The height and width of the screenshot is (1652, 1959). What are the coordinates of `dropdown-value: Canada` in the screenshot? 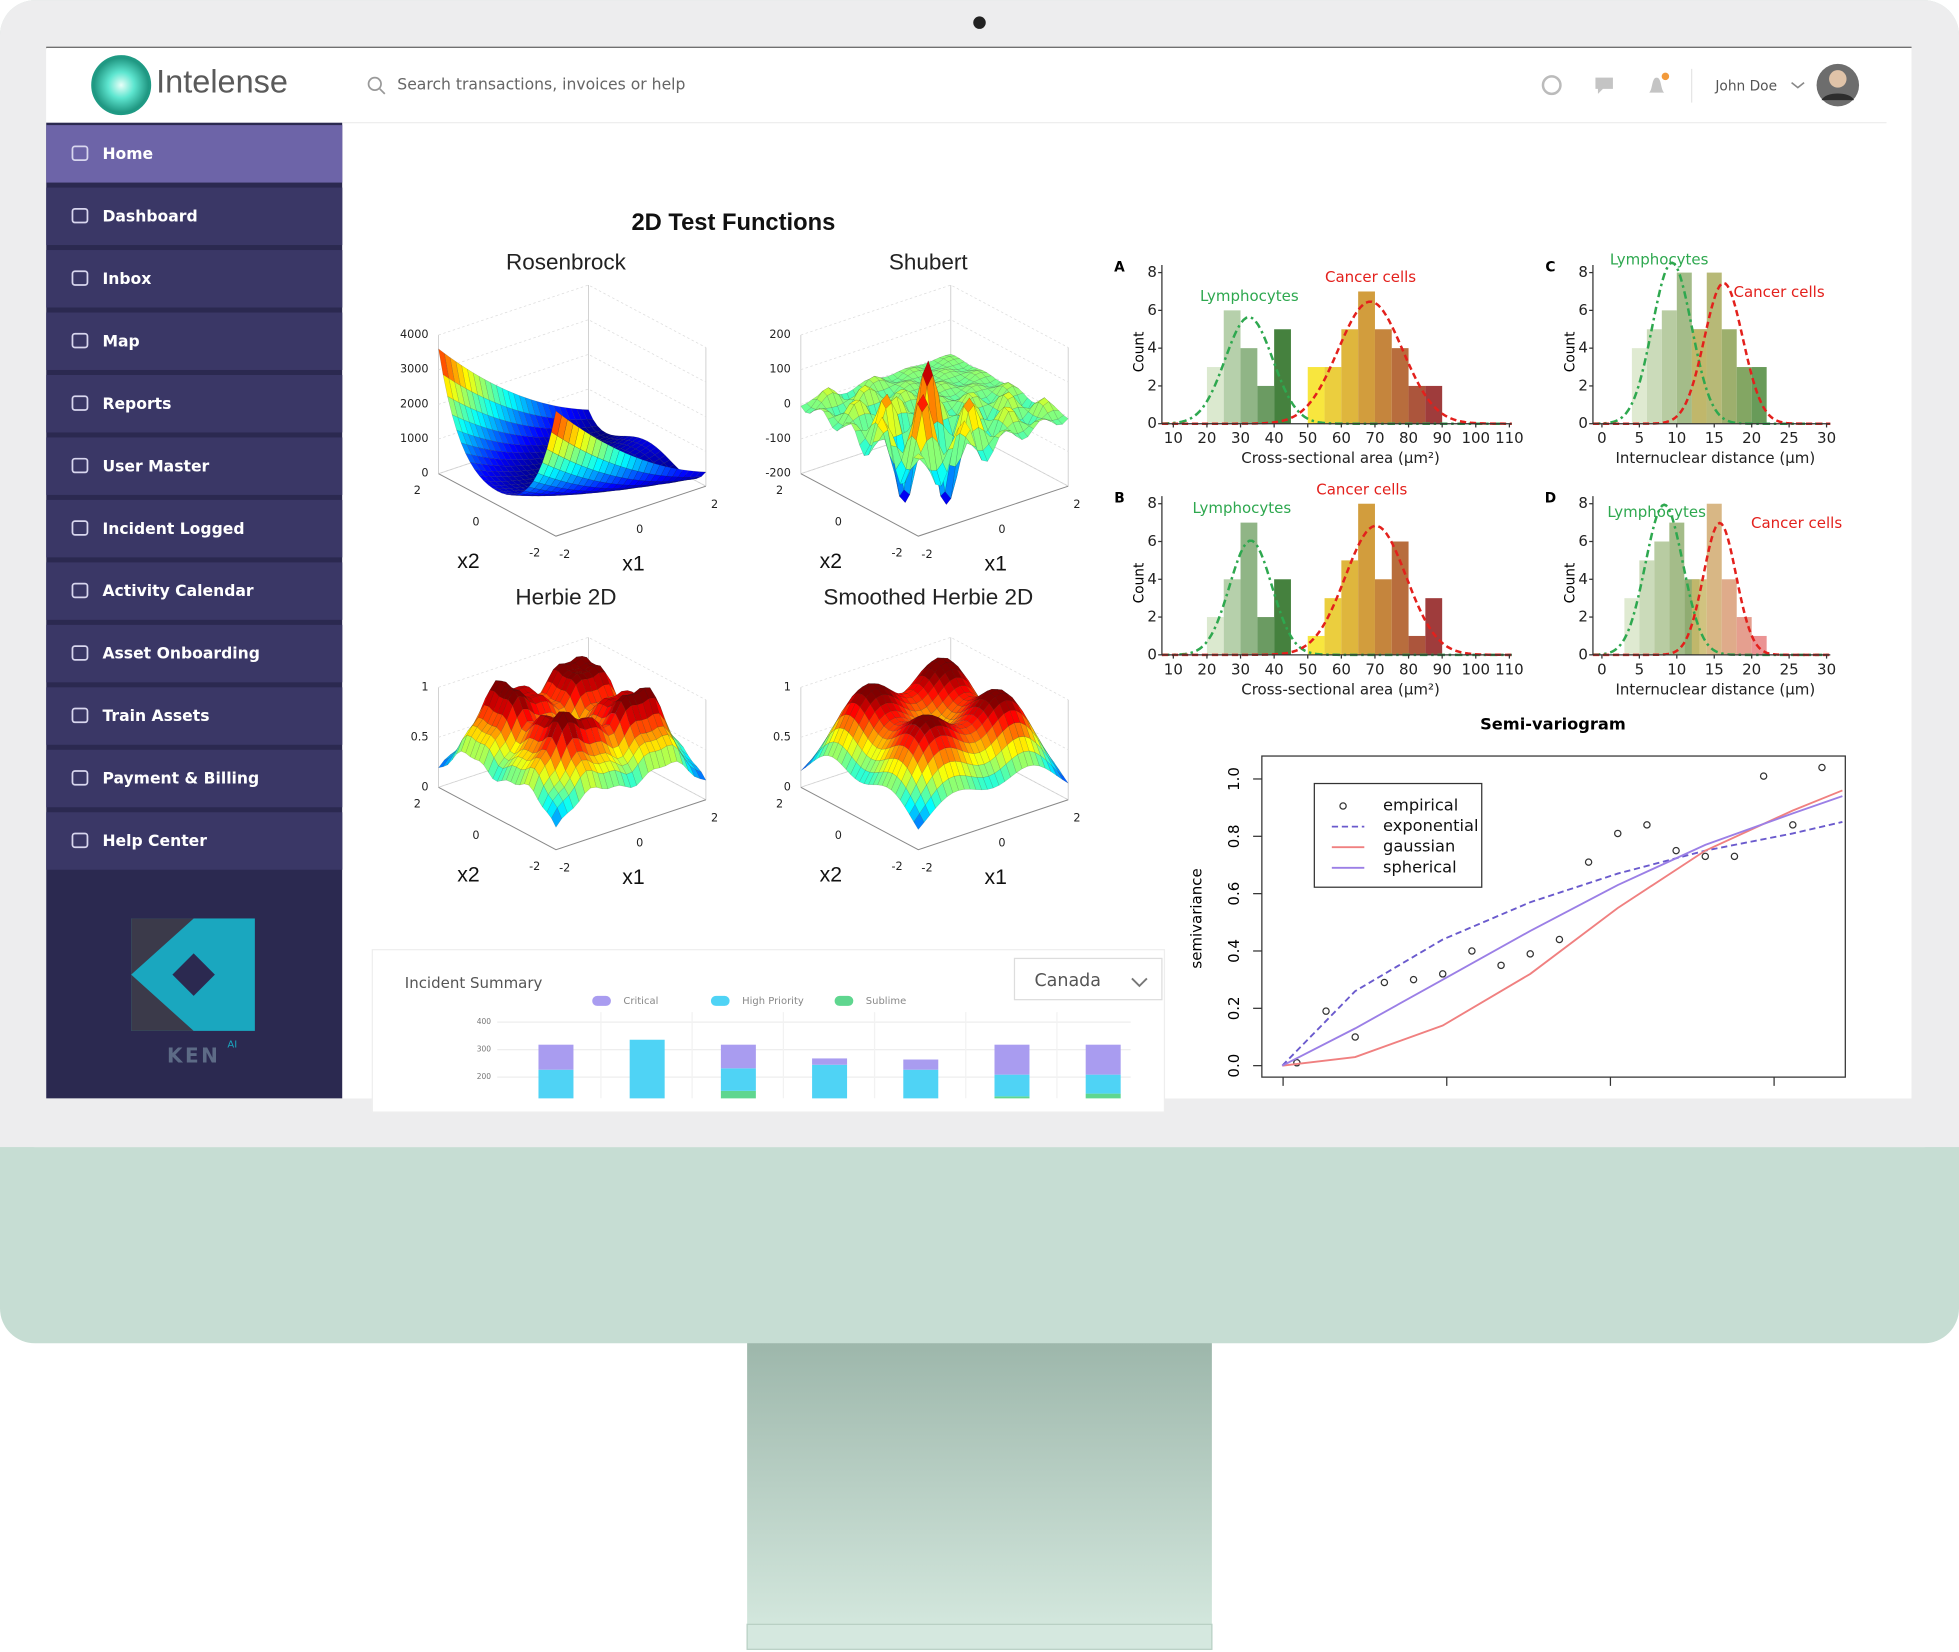 It's located at (1067, 981).